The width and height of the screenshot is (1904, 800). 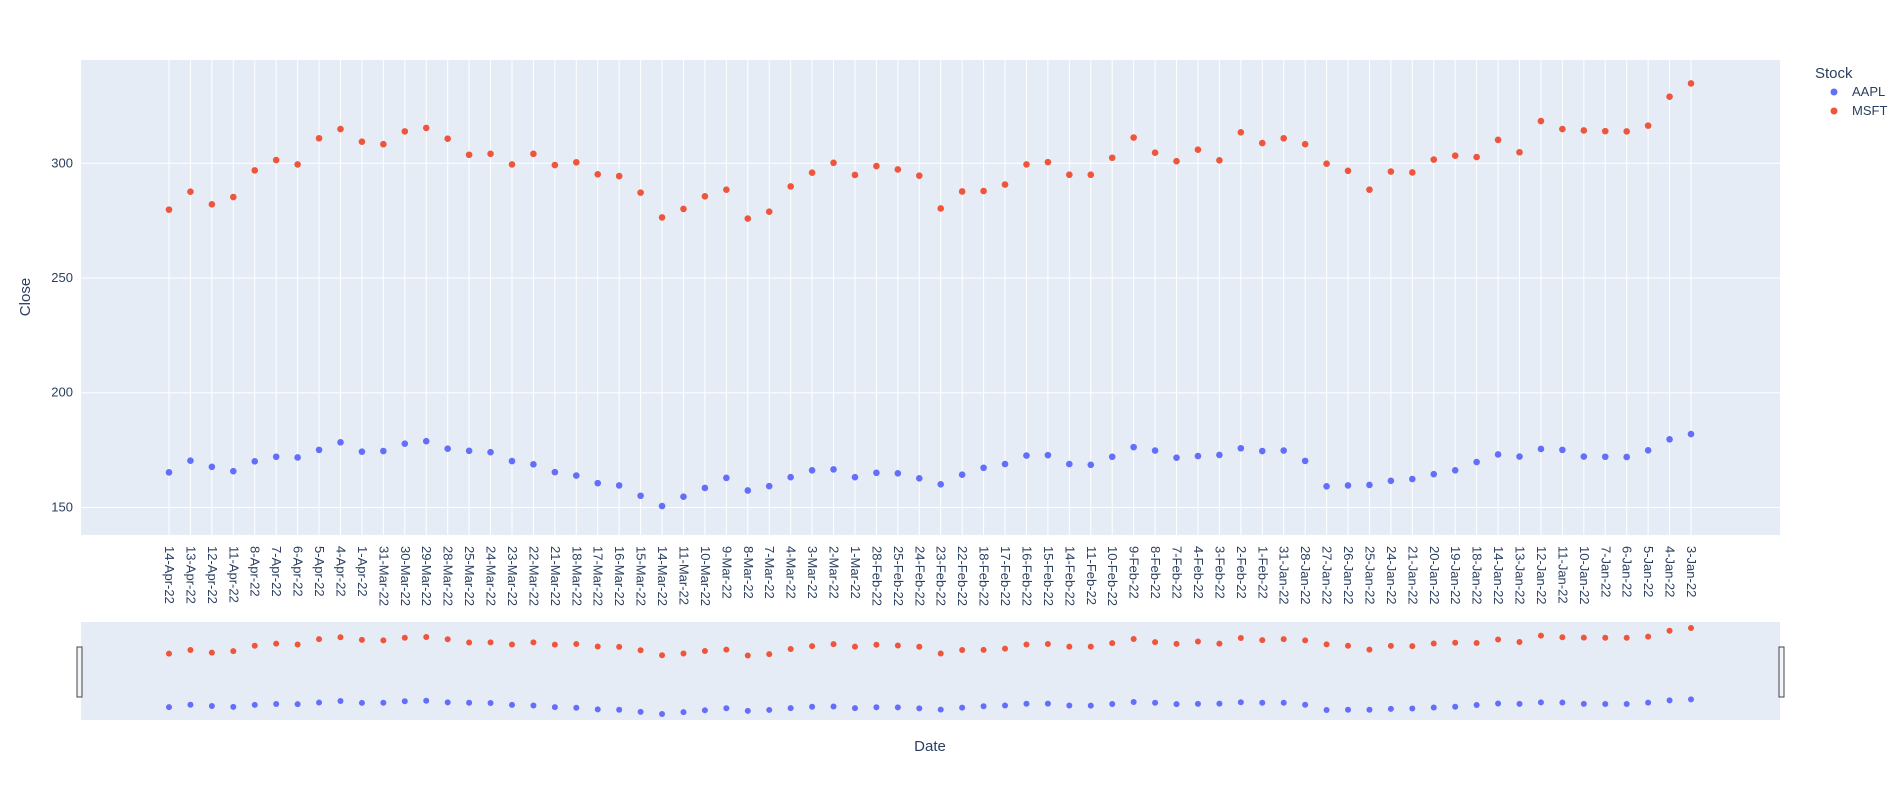 I want to click on range-slider-left-handle, so click(x=79, y=672).